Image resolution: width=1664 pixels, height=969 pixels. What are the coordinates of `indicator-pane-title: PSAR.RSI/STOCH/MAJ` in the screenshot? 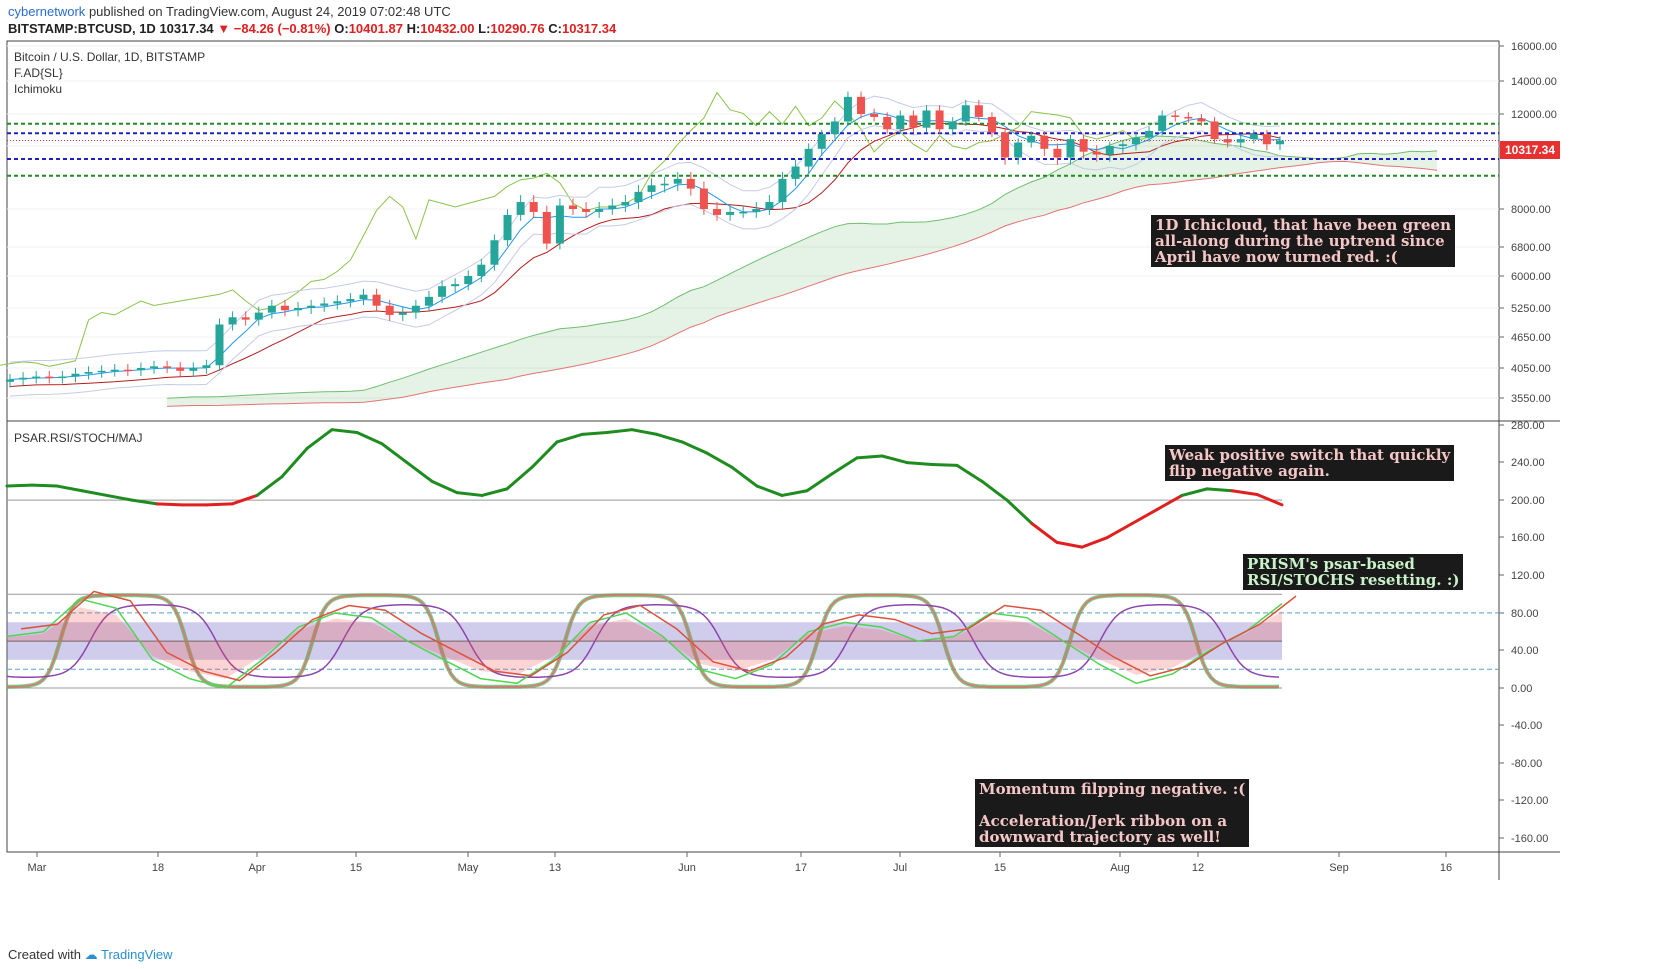 It's located at (78, 438).